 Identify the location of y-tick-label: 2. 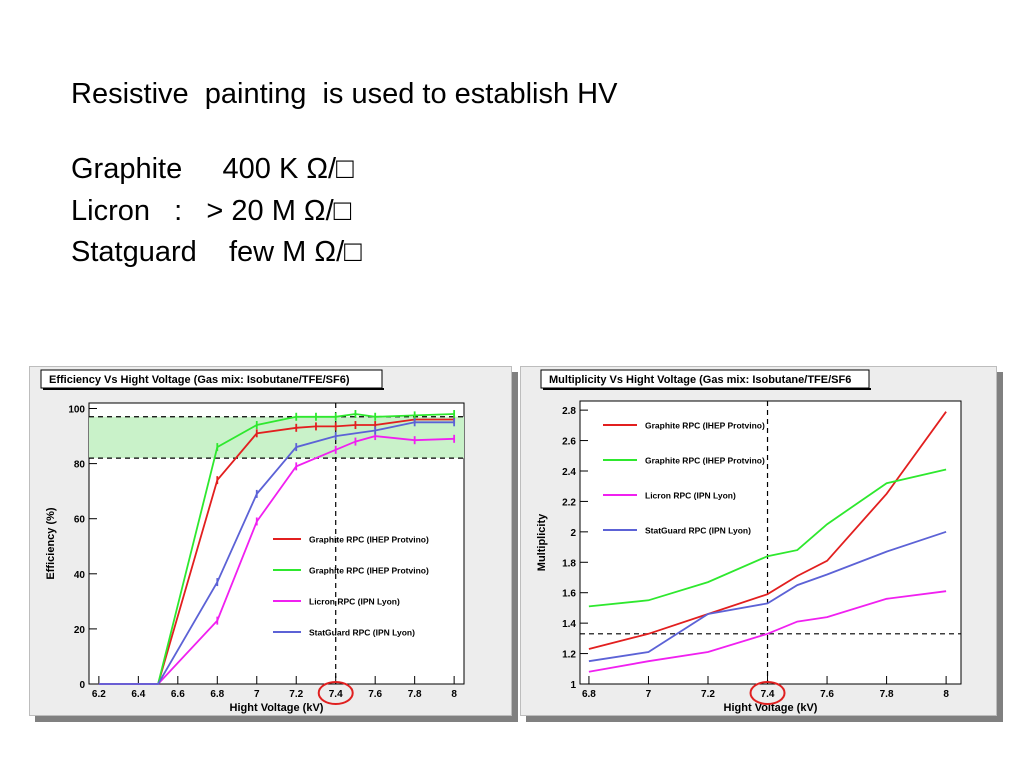
(573, 533).